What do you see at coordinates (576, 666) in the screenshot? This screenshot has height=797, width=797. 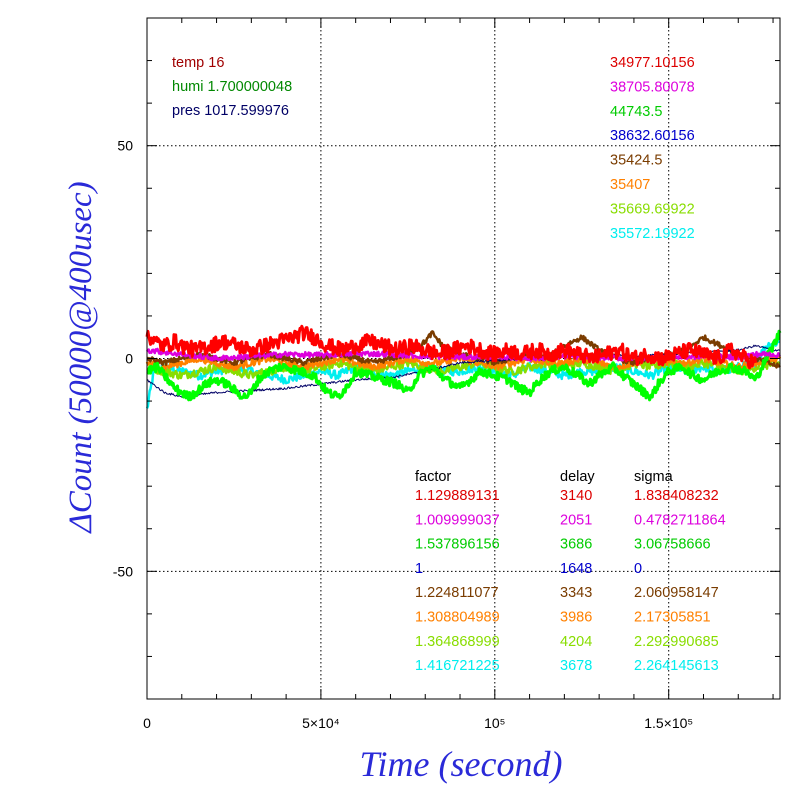 I see `params-delay-7: 3678` at bounding box center [576, 666].